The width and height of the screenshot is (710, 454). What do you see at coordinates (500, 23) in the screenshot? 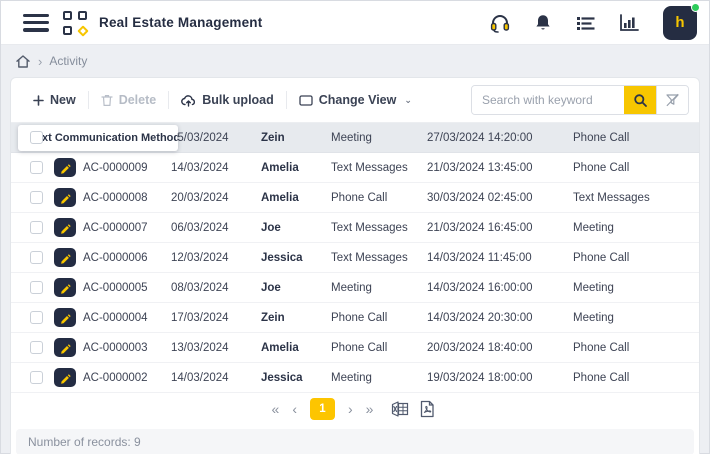
I see `support-headset-icon` at bounding box center [500, 23].